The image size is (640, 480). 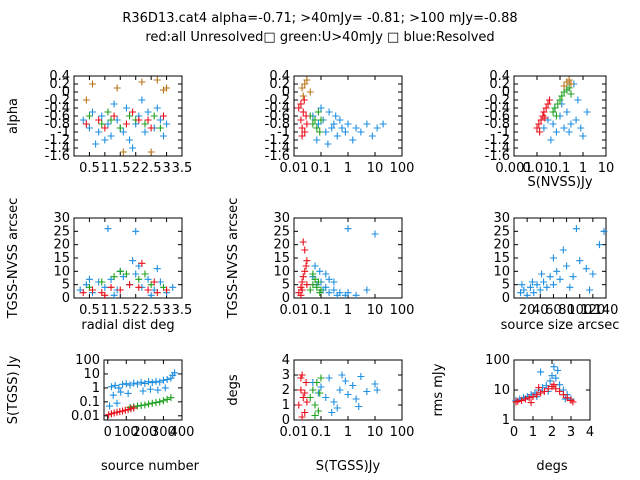 What do you see at coordinates (61, 218) in the screenshot?
I see `y-tick-label: 30` at bounding box center [61, 218].